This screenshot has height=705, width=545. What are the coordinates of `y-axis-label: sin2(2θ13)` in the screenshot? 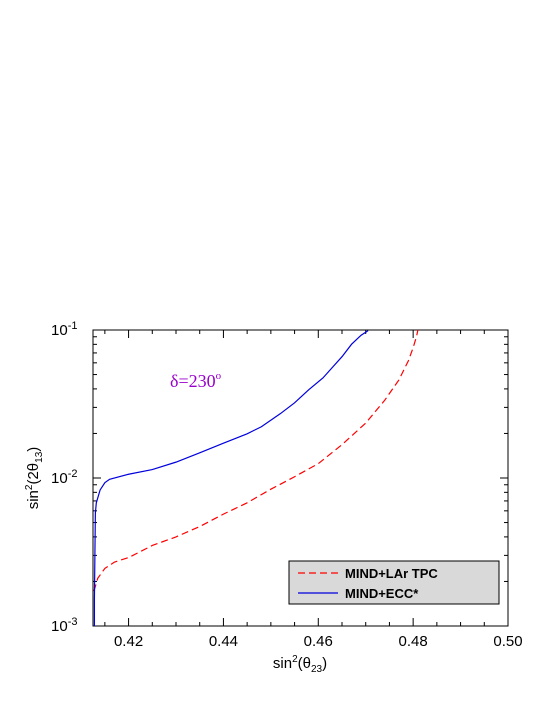 It's located at (34, 478).